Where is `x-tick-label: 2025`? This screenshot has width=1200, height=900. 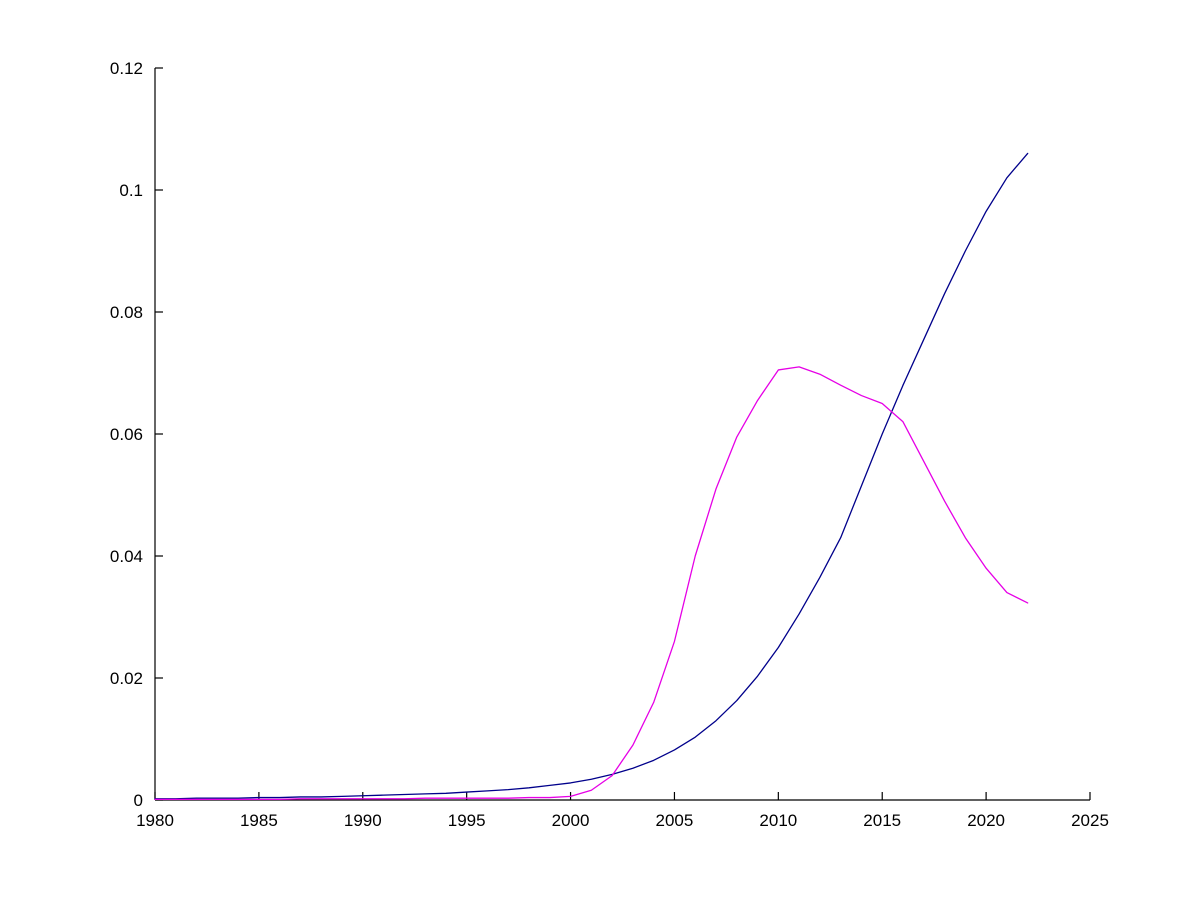
x-tick-label: 2025 is located at coordinates (1090, 820).